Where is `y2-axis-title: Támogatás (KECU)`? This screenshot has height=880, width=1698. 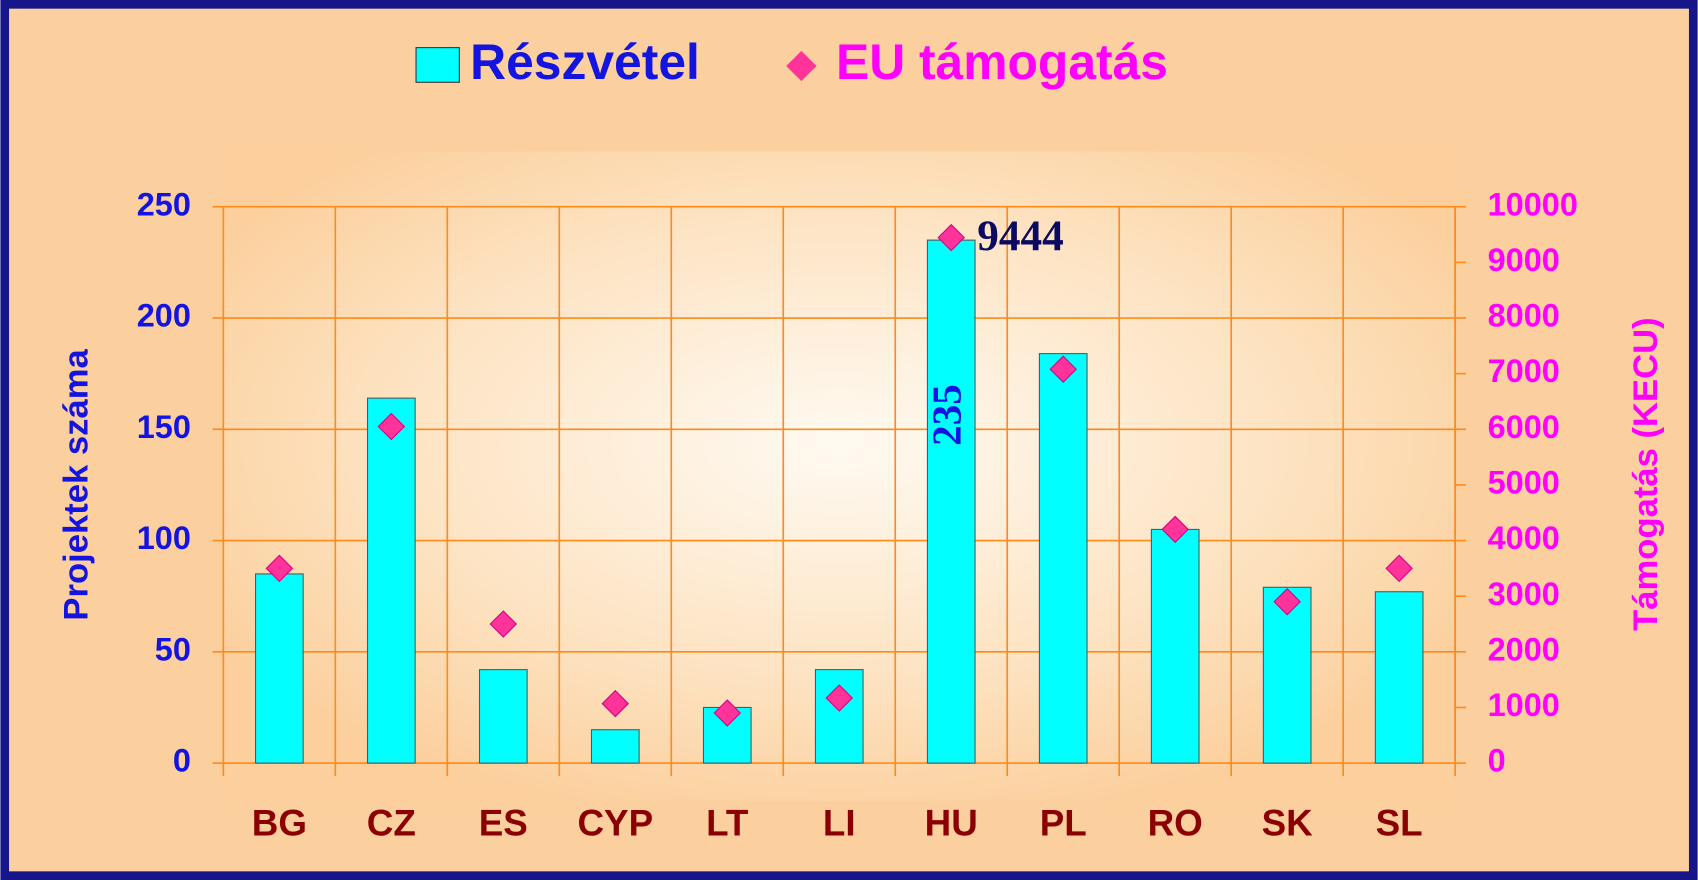 y2-axis-title: Támogatás (KECU) is located at coordinates (1646, 474).